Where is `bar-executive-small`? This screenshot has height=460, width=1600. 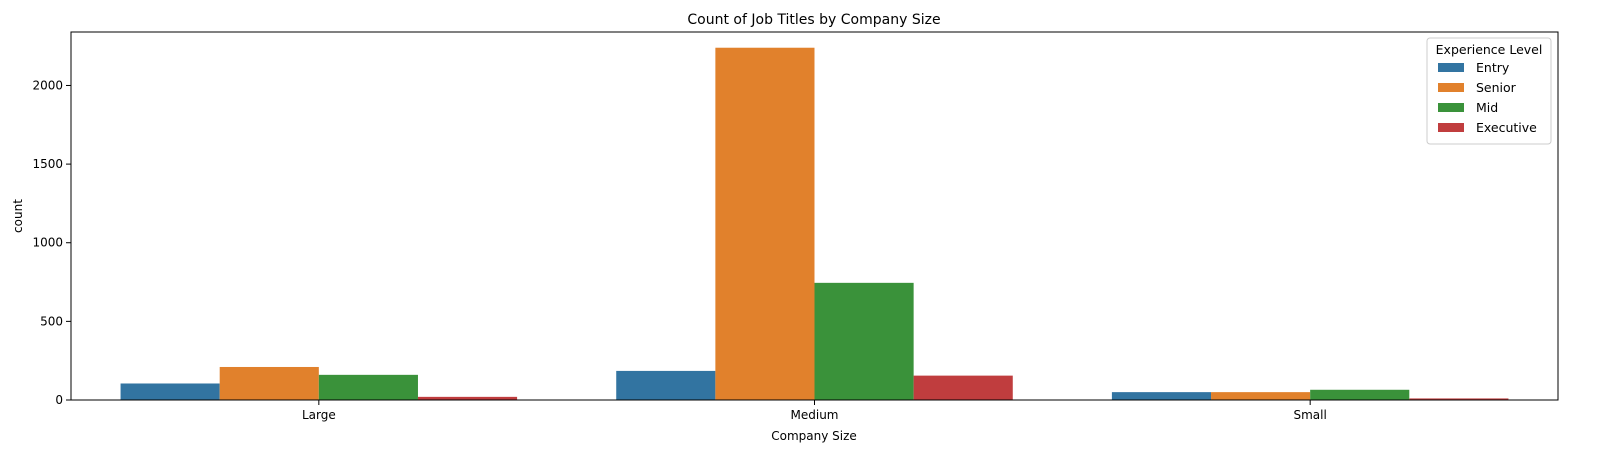 bar-executive-small is located at coordinates (1459, 399).